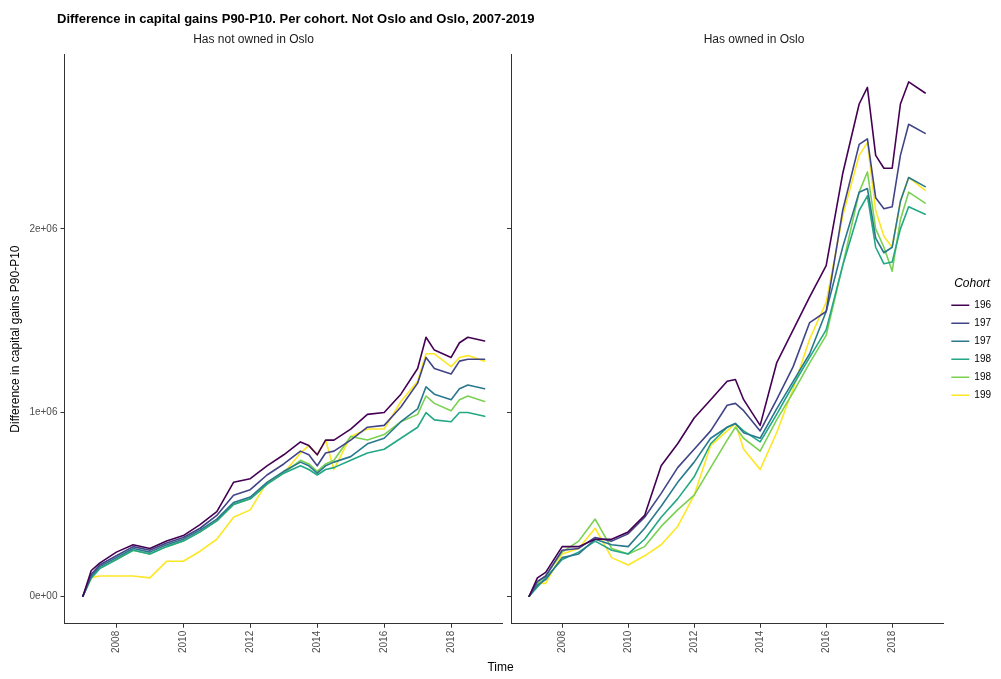  What do you see at coordinates (254, 38) in the screenshot?
I see `chart-subtitle: Has not owned in Oslo` at bounding box center [254, 38].